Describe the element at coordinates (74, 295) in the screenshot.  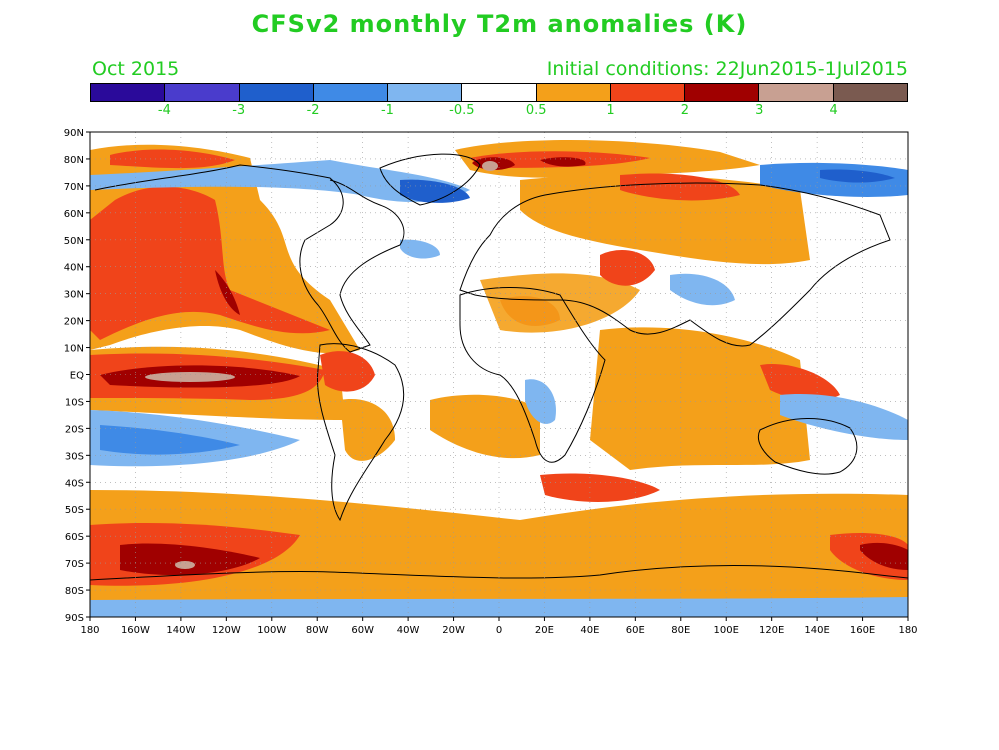
I see `latitude-label: 30N` at that location.